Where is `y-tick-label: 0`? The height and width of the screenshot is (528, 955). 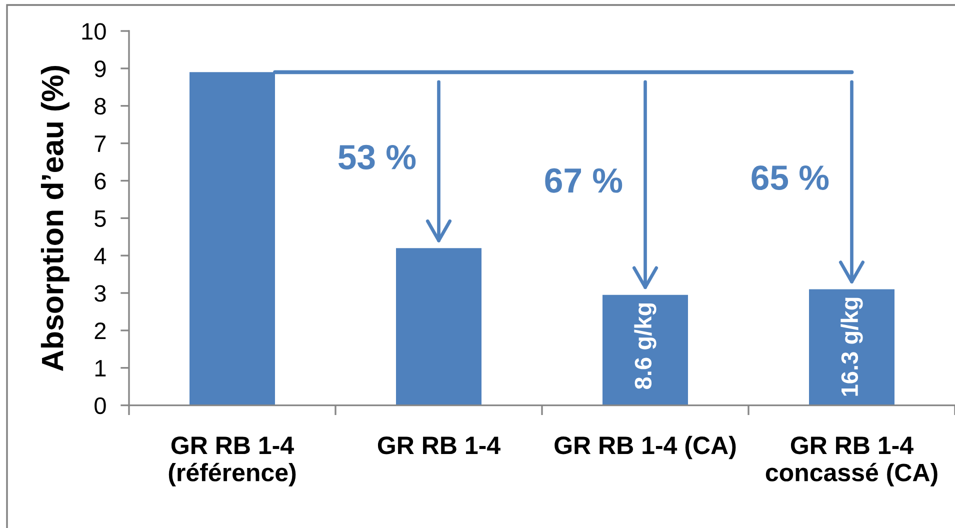 y-tick-label: 0 is located at coordinates (100, 405).